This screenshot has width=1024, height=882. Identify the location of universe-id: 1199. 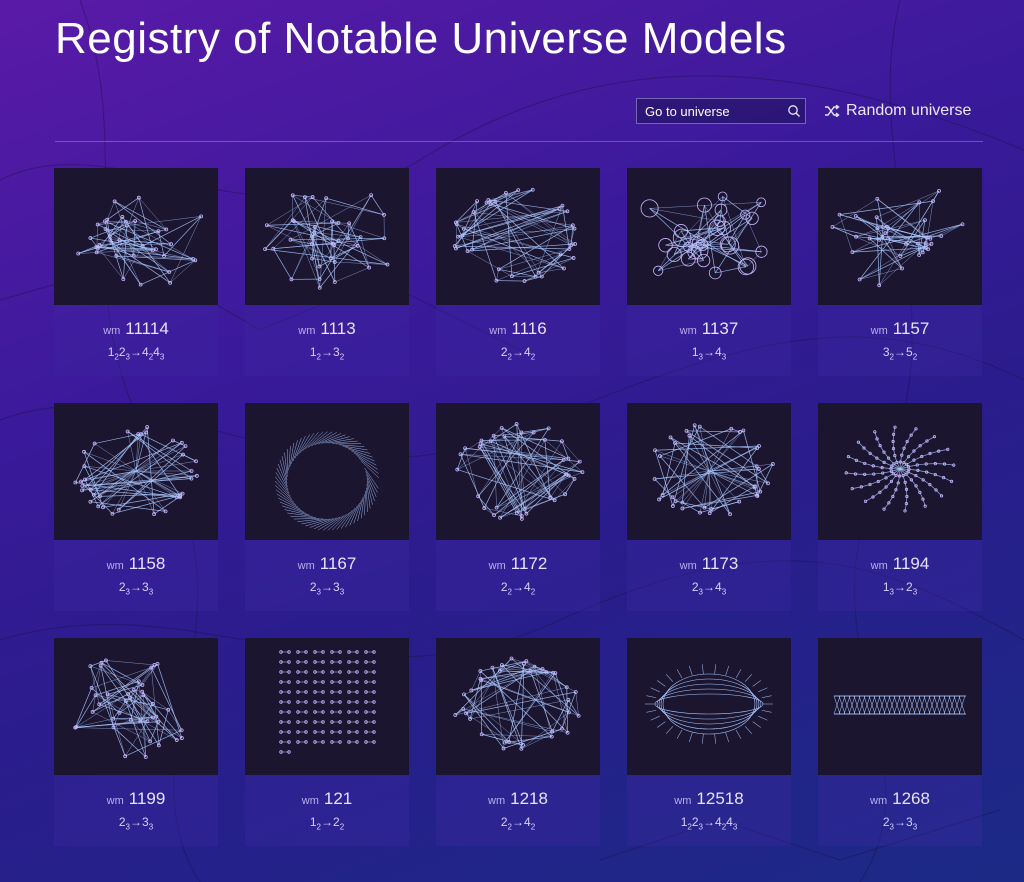
(147, 798).